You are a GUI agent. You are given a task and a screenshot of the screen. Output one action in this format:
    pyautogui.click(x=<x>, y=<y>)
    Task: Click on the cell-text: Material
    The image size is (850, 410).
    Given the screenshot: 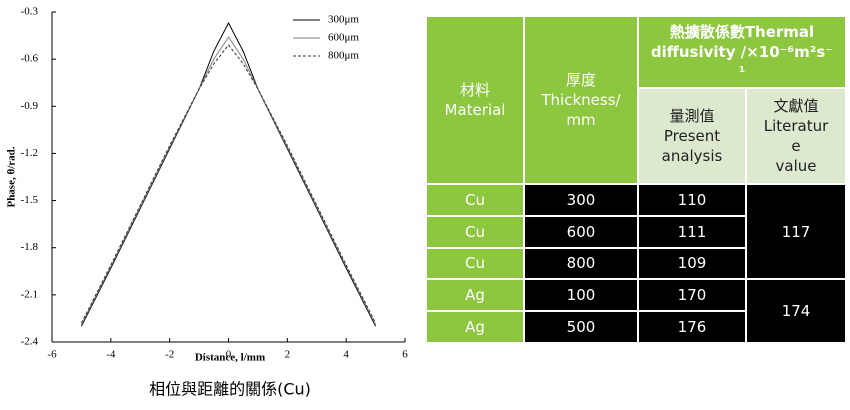 What is the action you would take?
    pyautogui.click(x=475, y=110)
    